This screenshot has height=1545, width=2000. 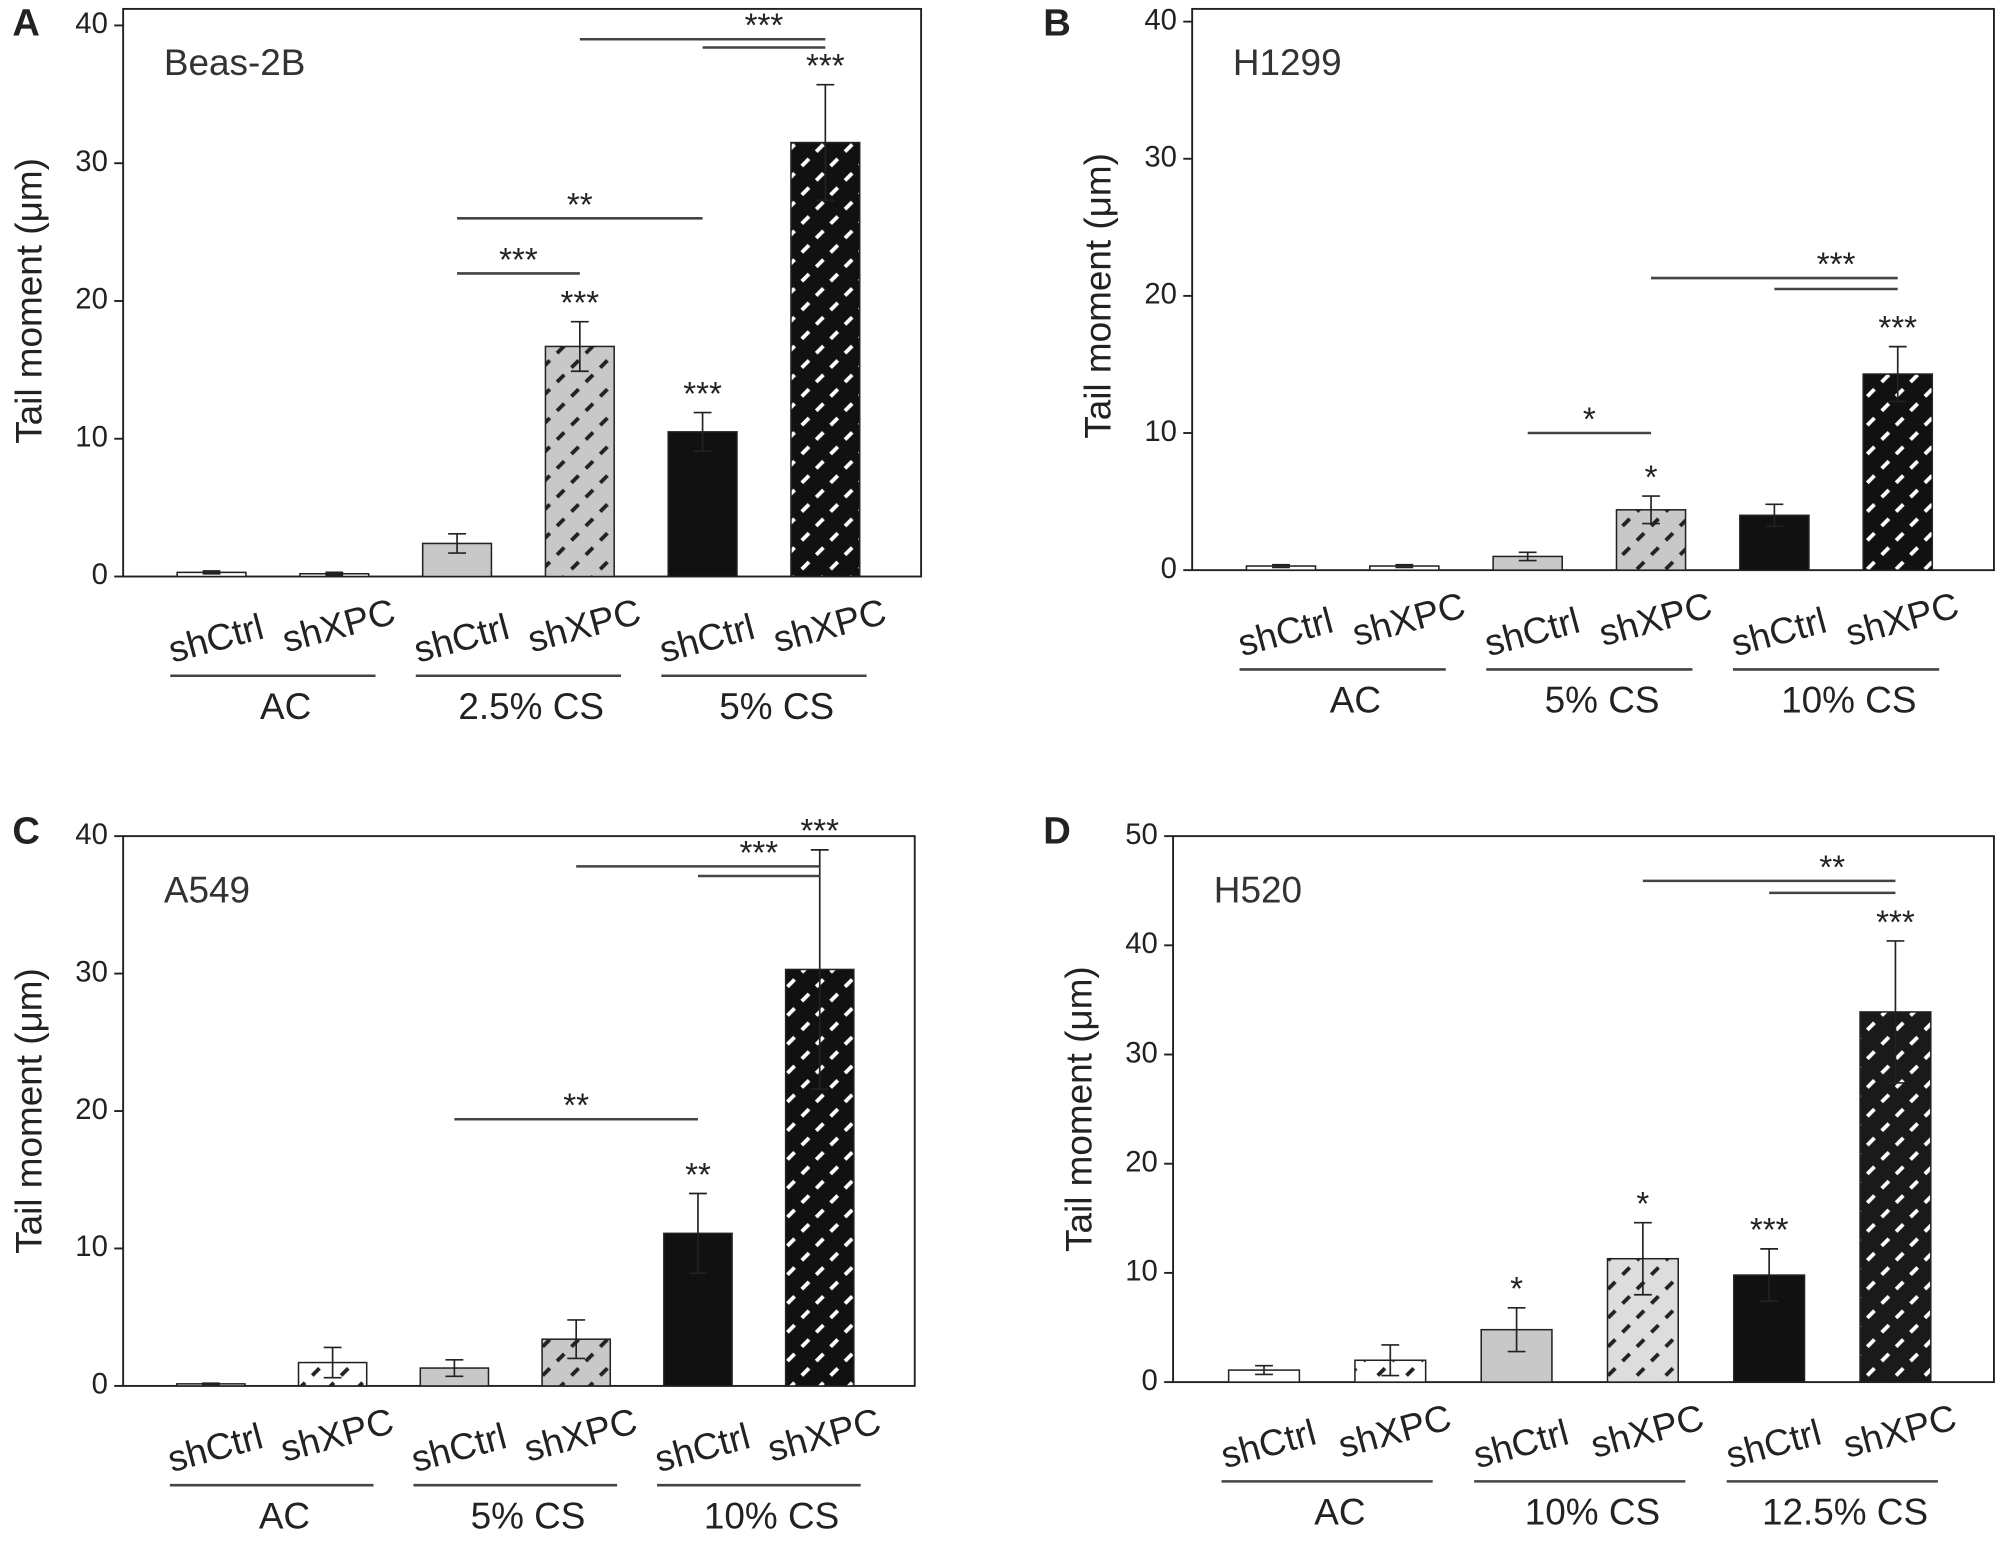 What do you see at coordinates (234, 62) in the screenshot?
I see `cell-line-label: Beas-2B` at bounding box center [234, 62].